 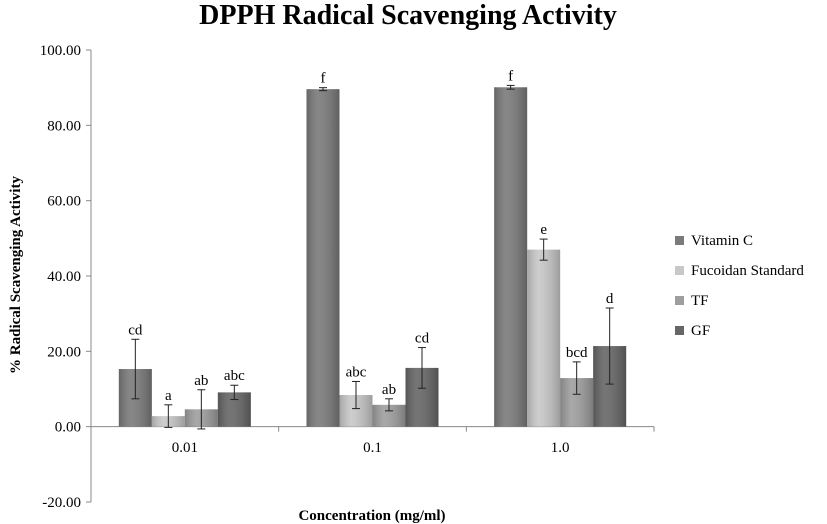 I want to click on chart-title: DPPH Radical Scavenging Activity, so click(x=408, y=15).